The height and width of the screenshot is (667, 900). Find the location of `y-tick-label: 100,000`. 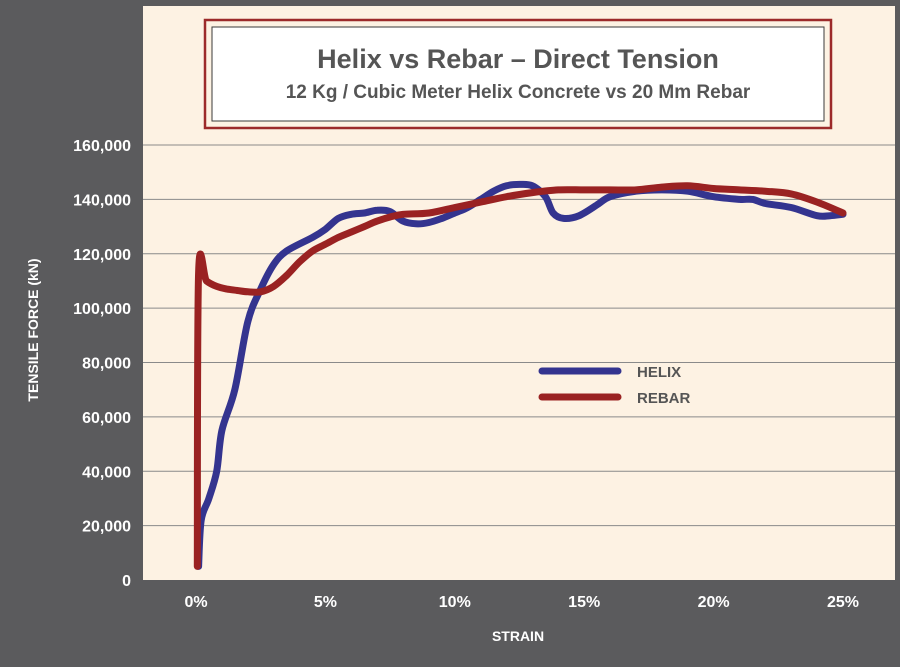

y-tick-label: 100,000 is located at coordinates (102, 309).